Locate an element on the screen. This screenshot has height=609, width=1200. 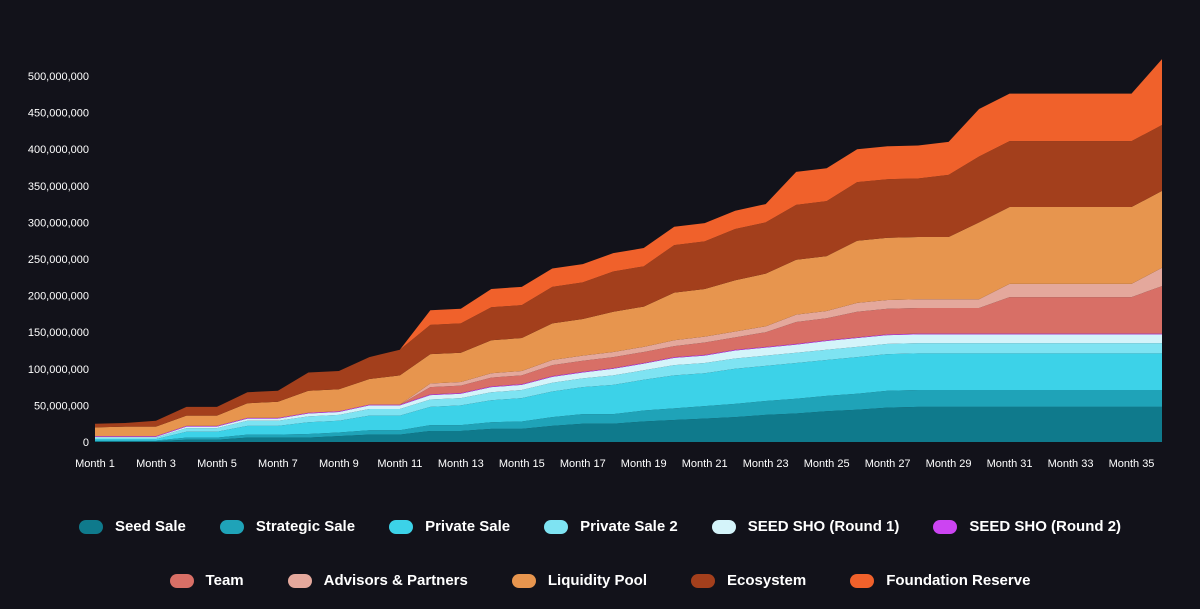
x-tick-label: Month 11 is located at coordinates (399, 464).